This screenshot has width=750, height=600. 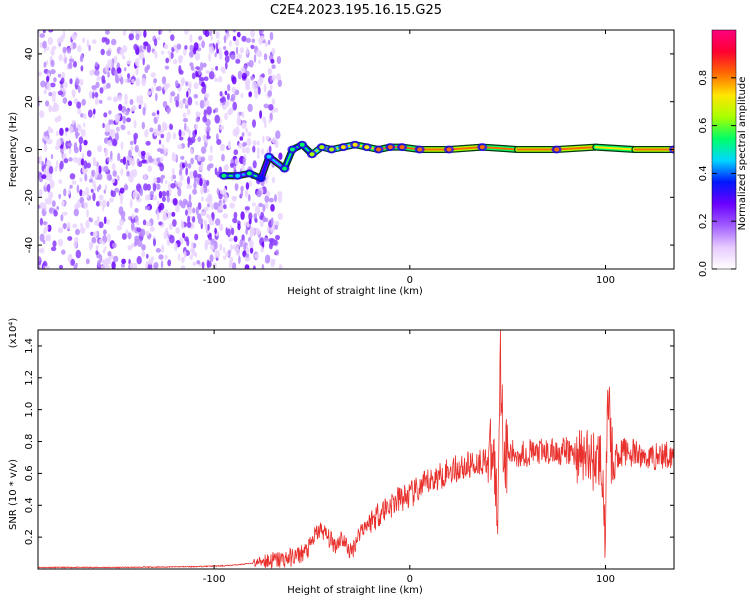 What do you see at coordinates (29, 245) in the screenshot?
I see `y-tick-label: -40` at bounding box center [29, 245].